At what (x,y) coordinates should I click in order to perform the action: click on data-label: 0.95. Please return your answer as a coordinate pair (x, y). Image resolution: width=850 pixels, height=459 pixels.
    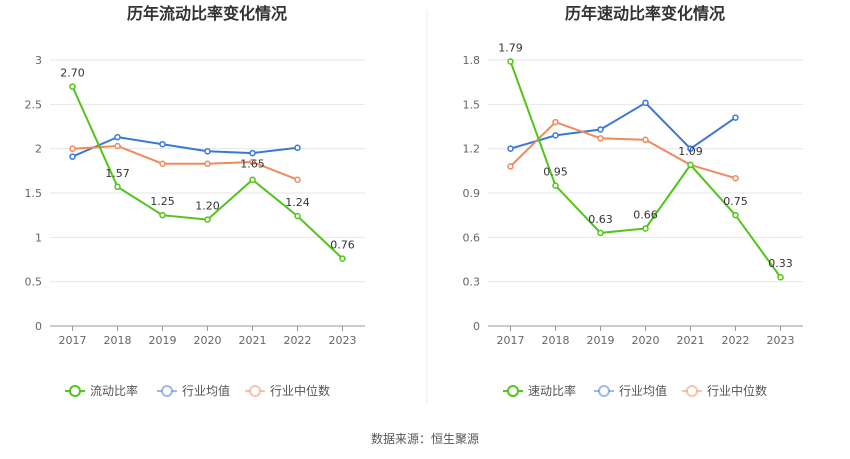
    Looking at the image, I should click on (555, 172).